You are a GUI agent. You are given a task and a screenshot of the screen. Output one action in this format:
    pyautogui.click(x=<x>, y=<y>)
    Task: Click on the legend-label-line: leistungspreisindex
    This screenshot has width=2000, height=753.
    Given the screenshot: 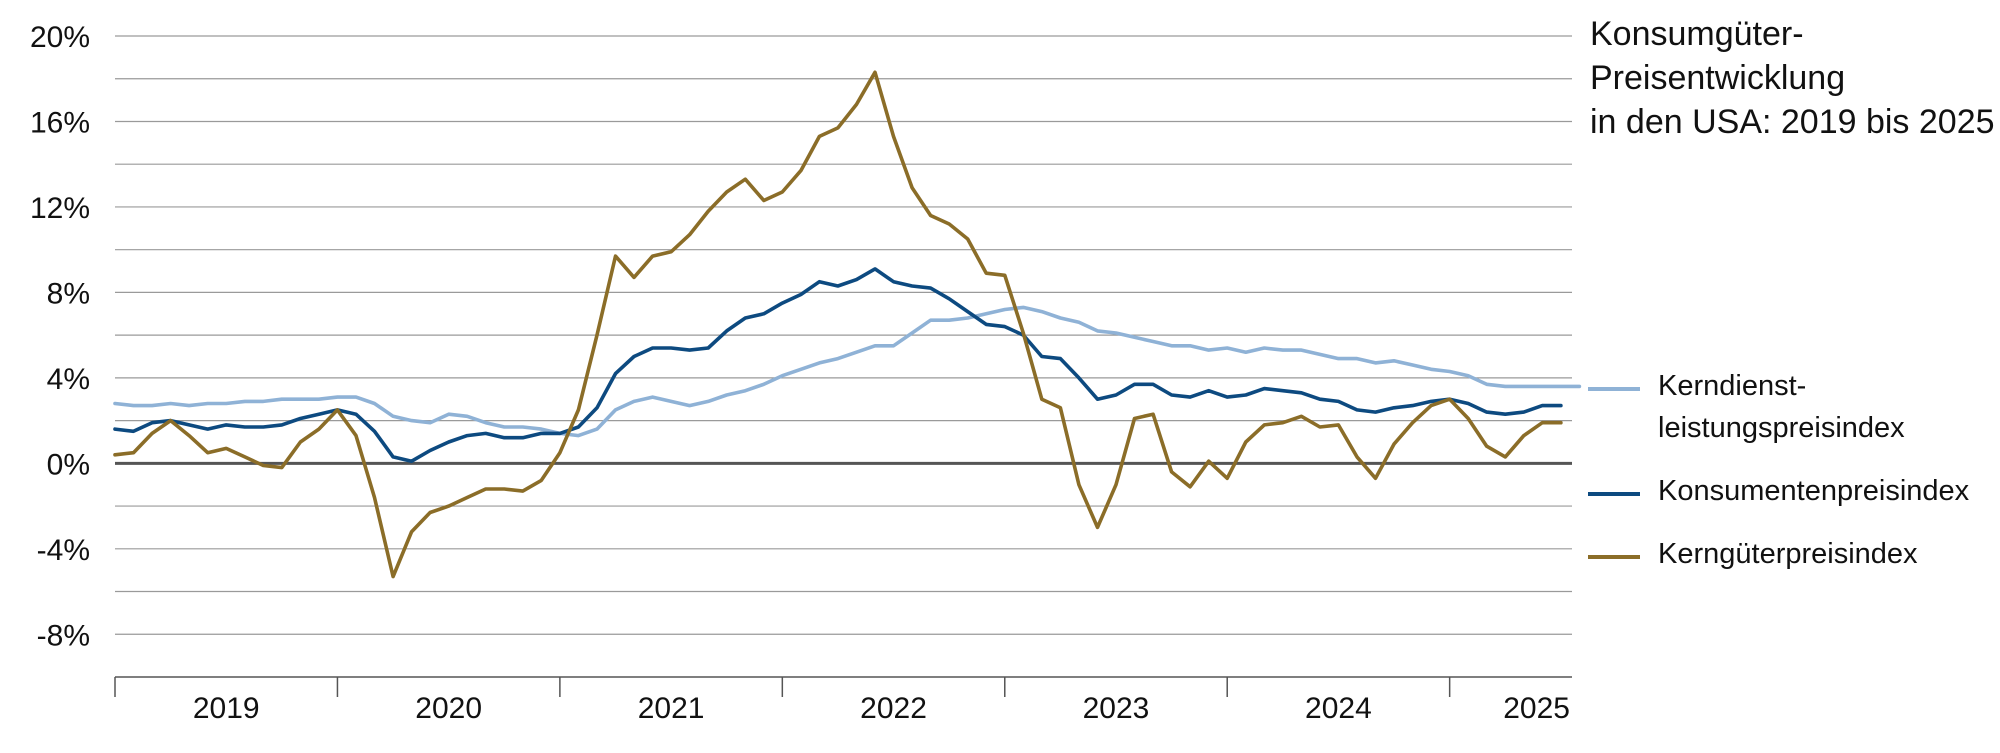 What is the action you would take?
    pyautogui.click(x=1781, y=428)
    